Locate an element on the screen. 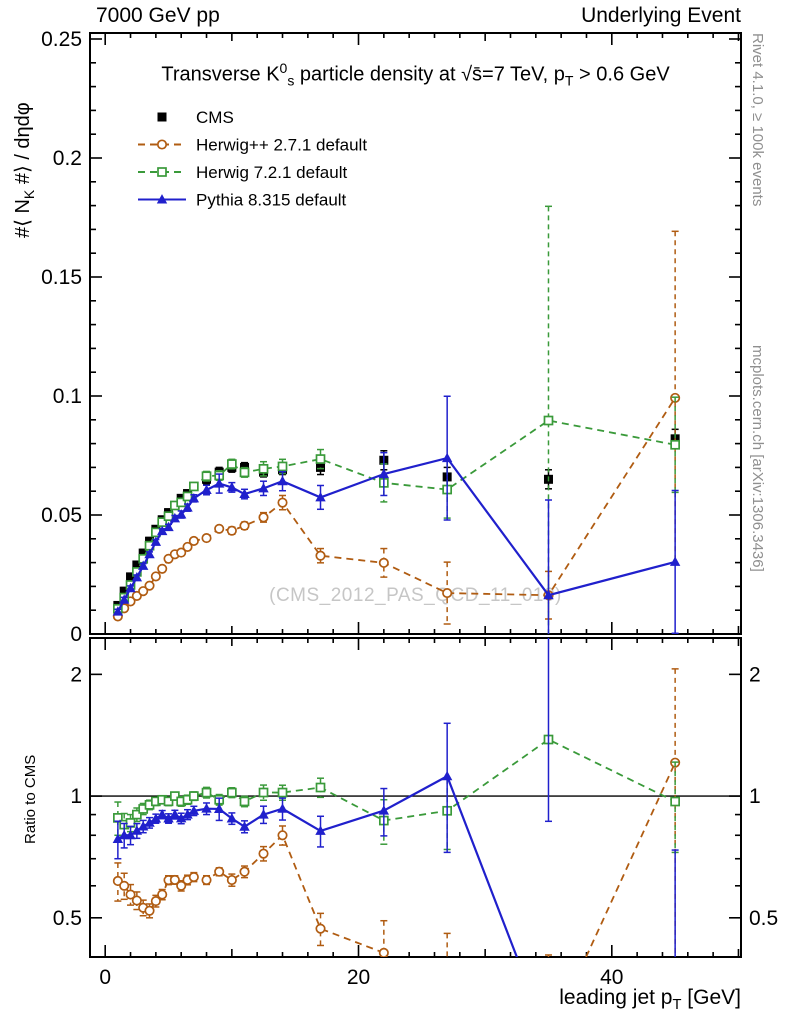  ratio-y-tick-label-right: 1 is located at coordinates (755, 796).